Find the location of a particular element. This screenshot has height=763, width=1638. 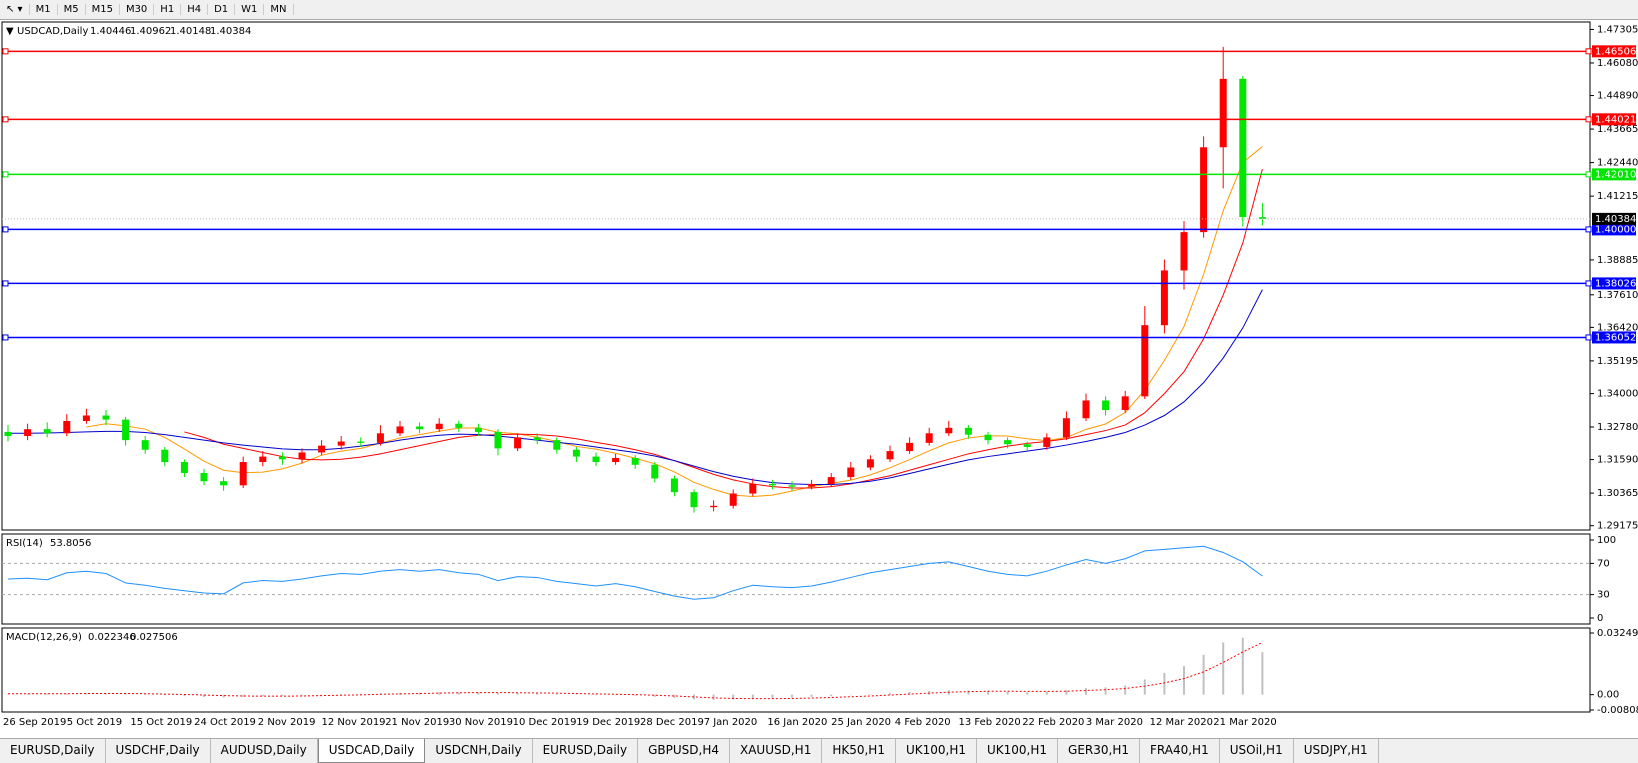

y-tick-label: 30 is located at coordinates (1603, 595).